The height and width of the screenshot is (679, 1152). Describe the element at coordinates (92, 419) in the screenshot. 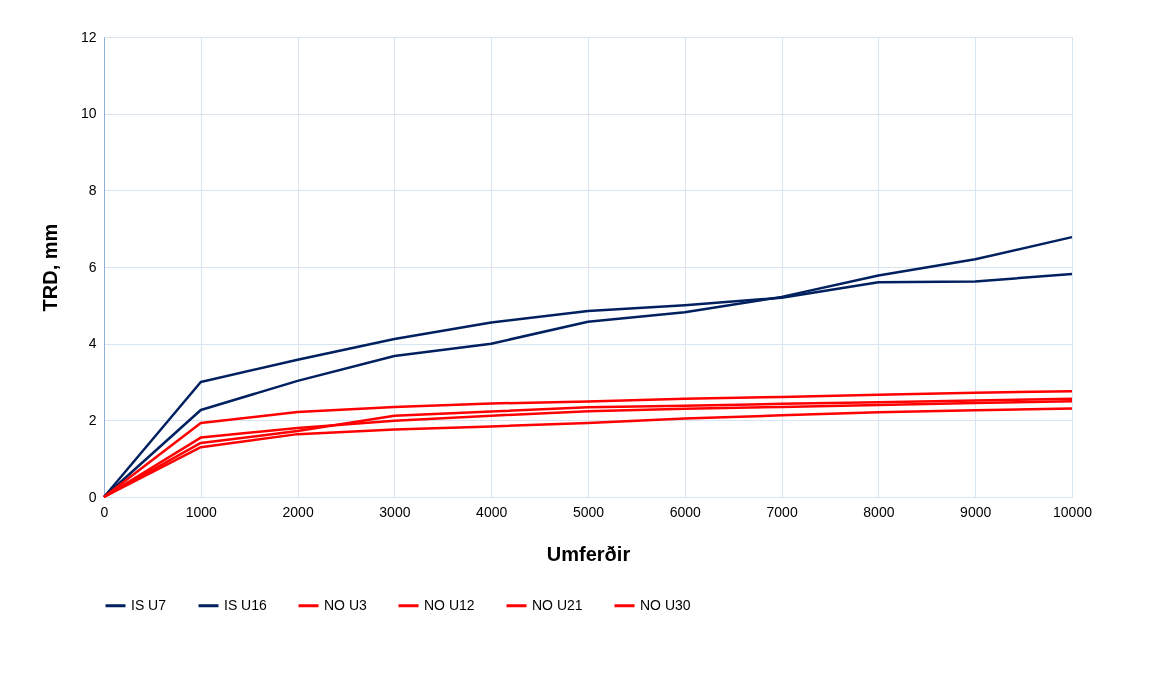

I see `y-tick-label: 2` at that location.